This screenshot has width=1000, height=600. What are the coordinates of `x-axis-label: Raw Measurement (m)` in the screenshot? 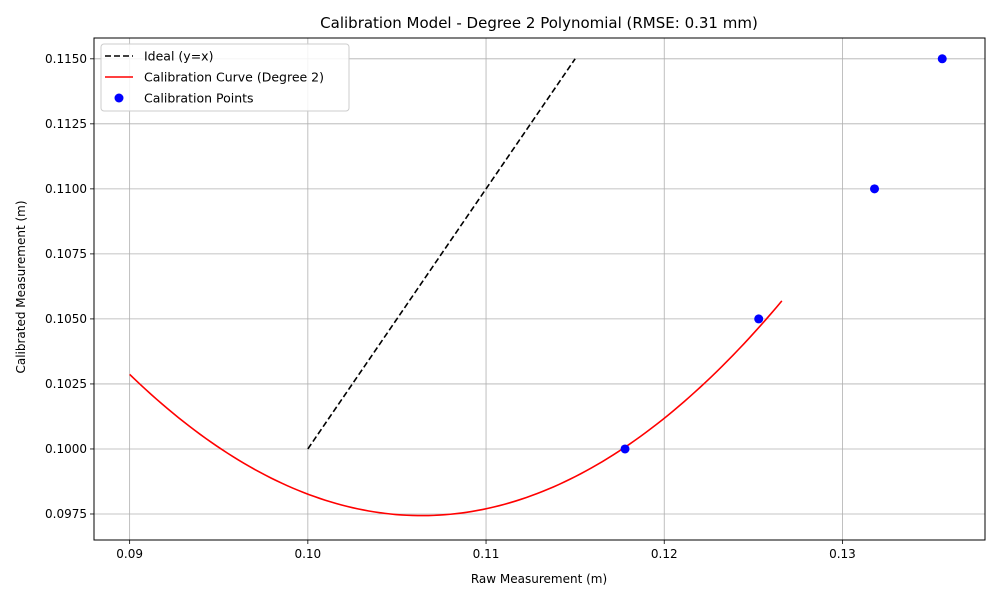 It's located at (539, 579).